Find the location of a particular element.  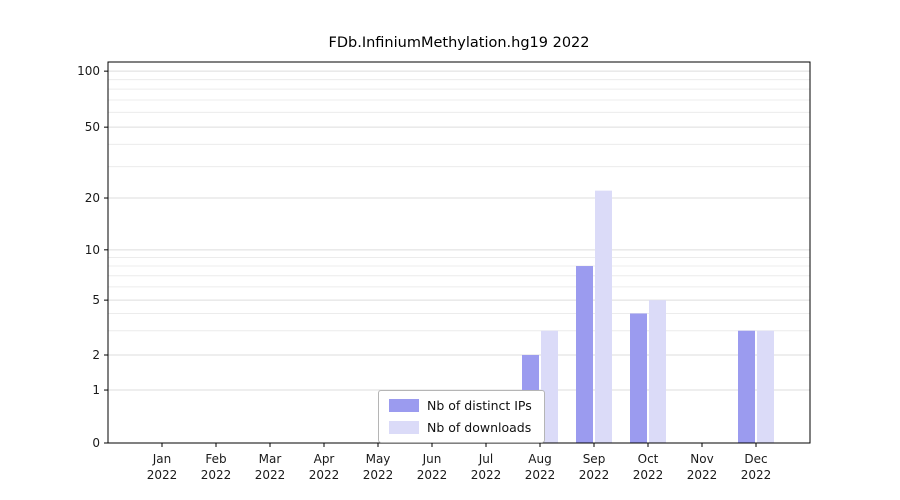

x-tick-label-month: Jan is located at coordinates (162, 459).